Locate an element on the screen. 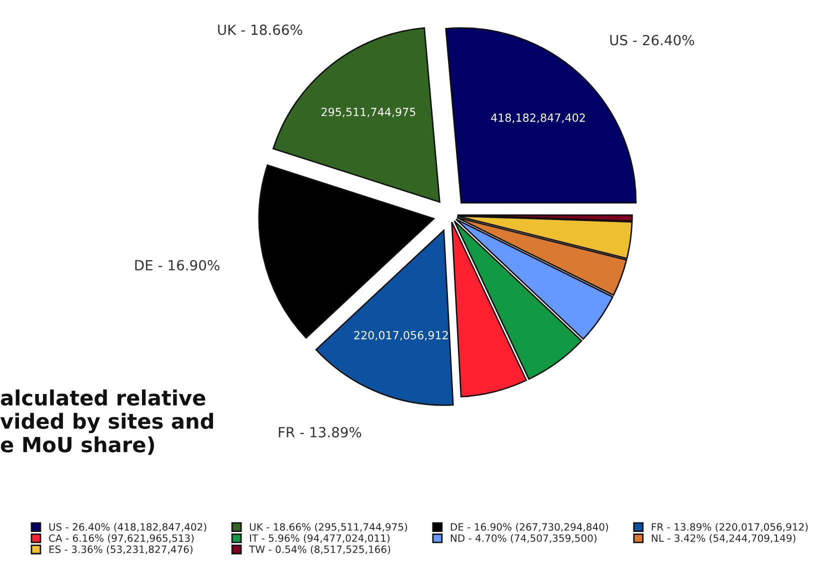  legend-label: FR - 13.89% (220,017,056,912) is located at coordinates (730, 527).